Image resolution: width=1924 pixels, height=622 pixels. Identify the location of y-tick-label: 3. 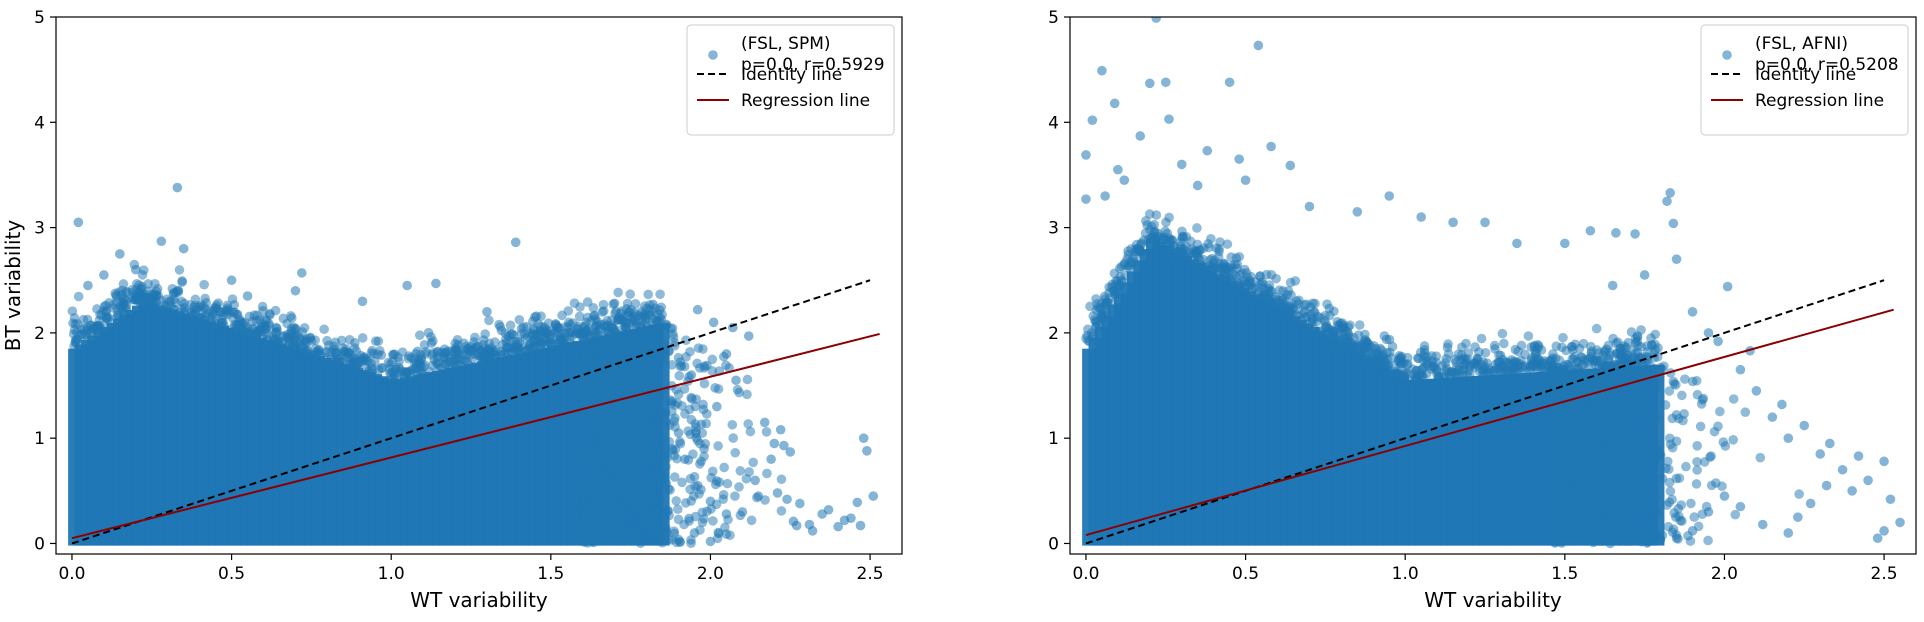
(1053, 229).